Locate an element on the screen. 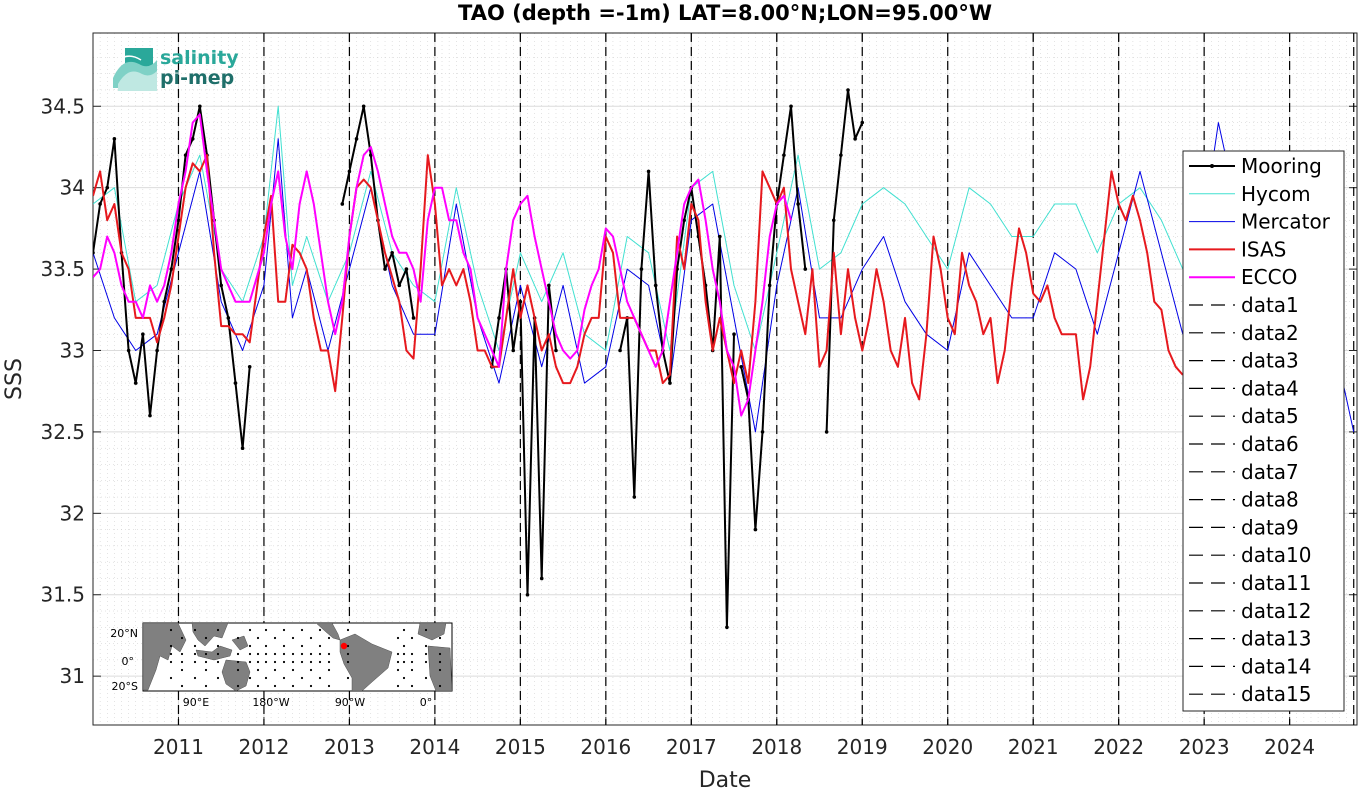  inset-ylabel-0: 0° is located at coordinates (128, 661).